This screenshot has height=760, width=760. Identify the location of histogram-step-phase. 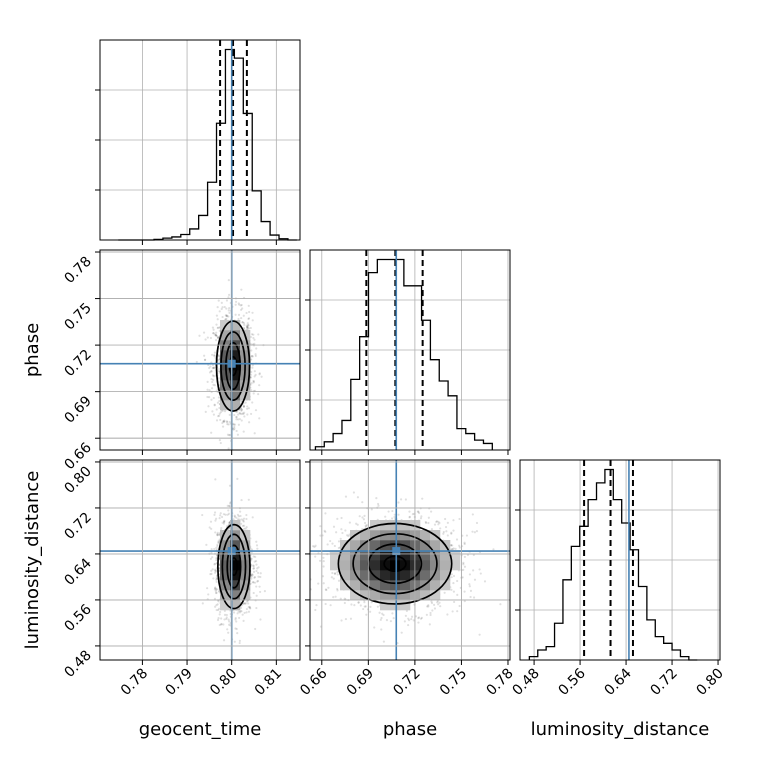
(403, 354).